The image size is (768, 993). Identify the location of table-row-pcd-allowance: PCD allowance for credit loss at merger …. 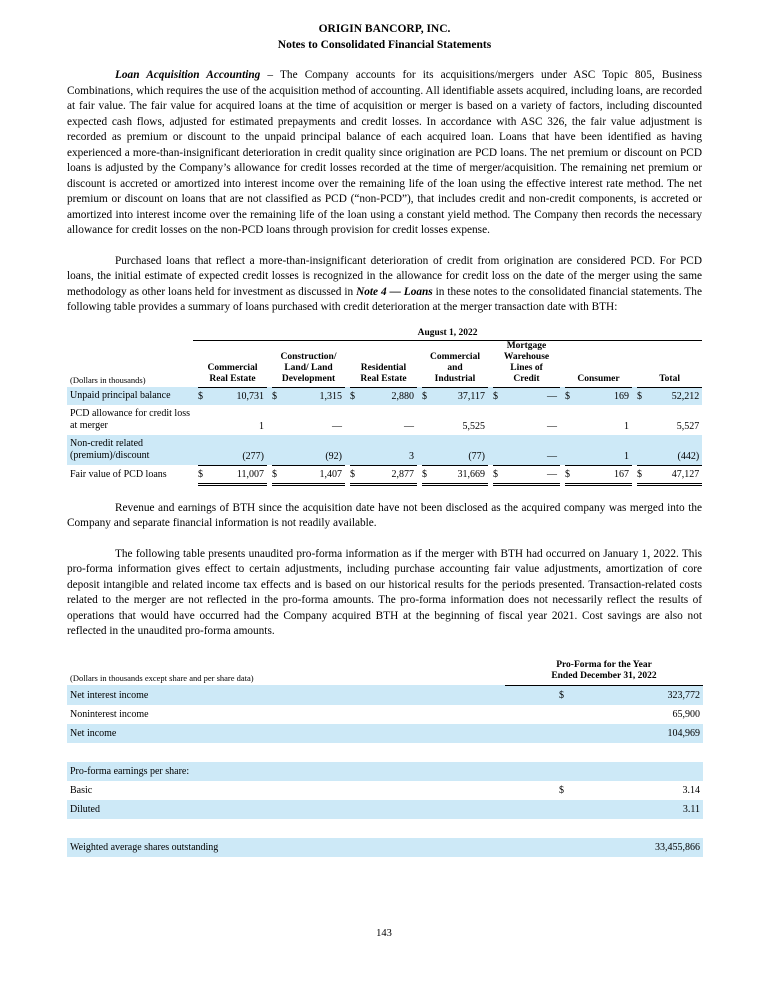
(384, 420).